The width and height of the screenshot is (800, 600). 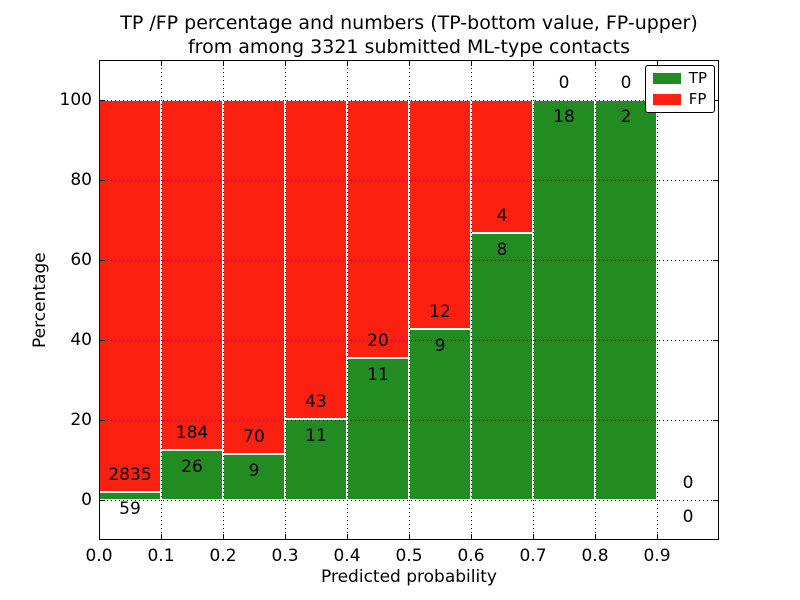 What do you see at coordinates (161, 537) in the screenshot?
I see `x-tick-bottom-0.1` at bounding box center [161, 537].